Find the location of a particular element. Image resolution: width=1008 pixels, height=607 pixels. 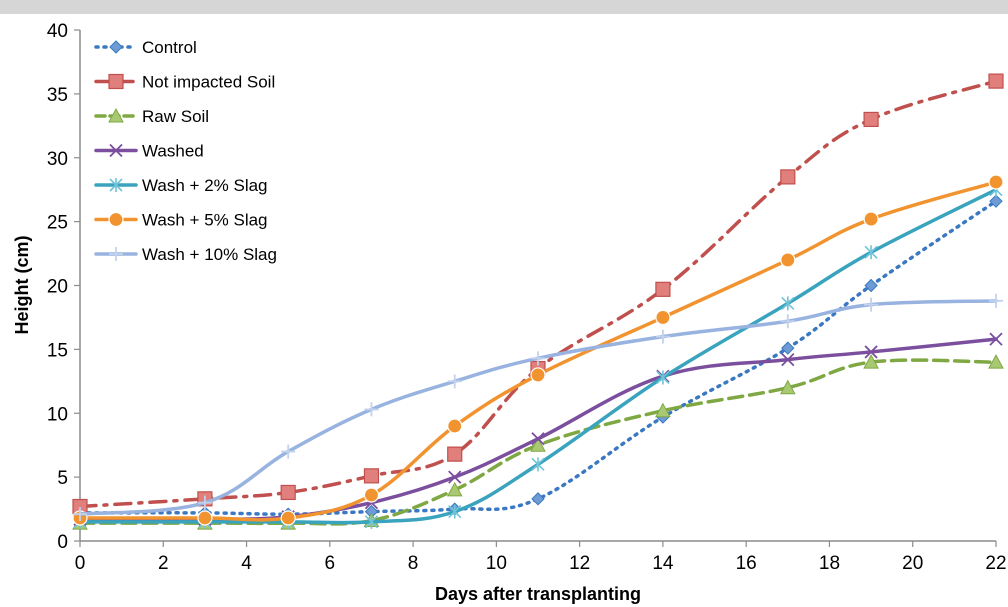

y-tick-label: 10 is located at coordinates (57, 414).